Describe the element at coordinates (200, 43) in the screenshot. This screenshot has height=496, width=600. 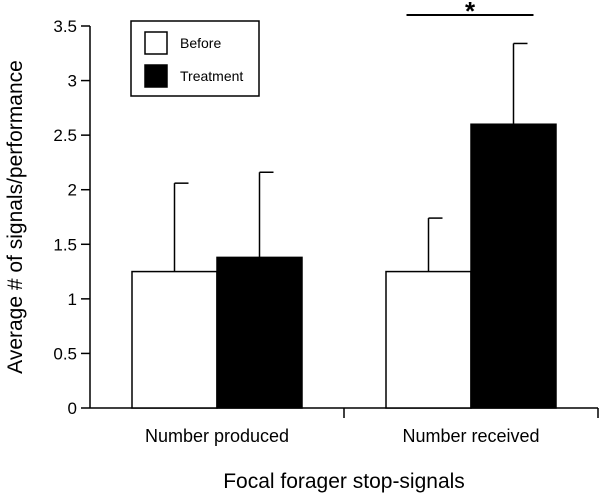
I see `legend-label-before: Before` at that location.